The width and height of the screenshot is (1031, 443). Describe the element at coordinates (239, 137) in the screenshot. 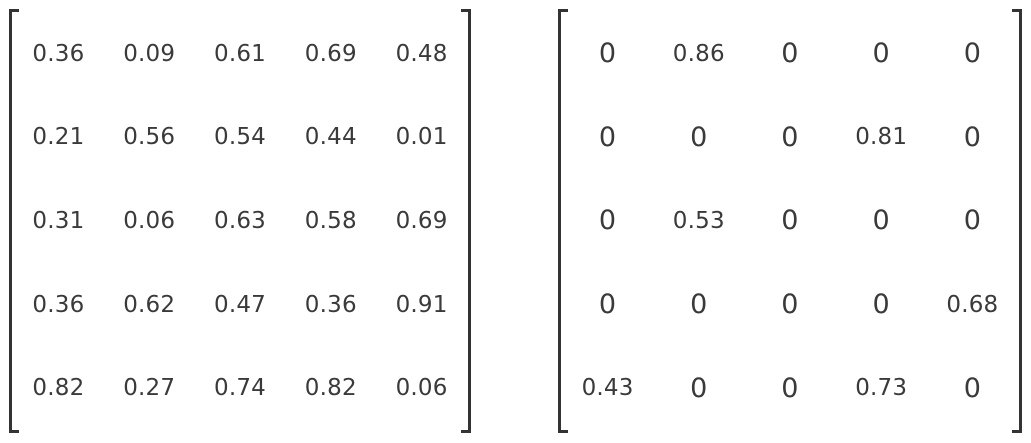

I see `matrix-cell: 0.54` at that location.